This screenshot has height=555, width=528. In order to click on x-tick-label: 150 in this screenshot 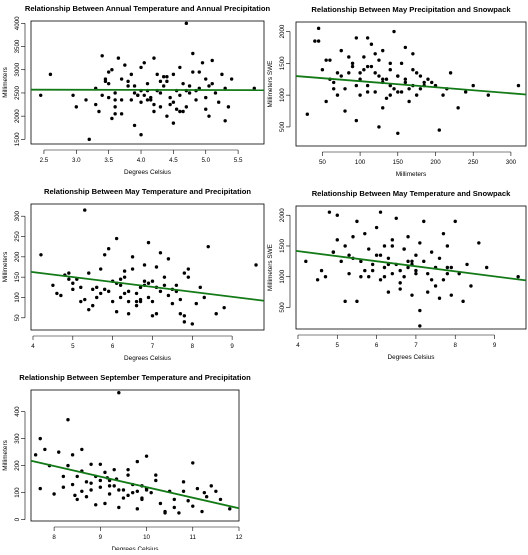, I will do `click(398, 162)`.